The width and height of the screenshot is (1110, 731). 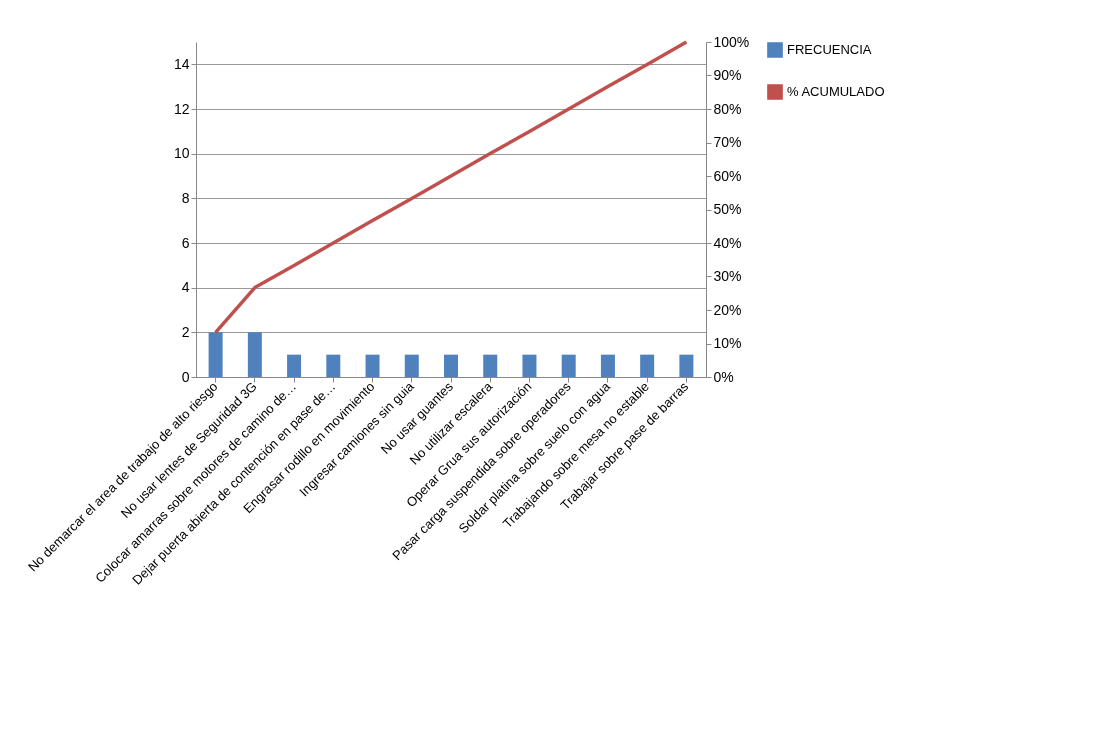 What do you see at coordinates (181, 63) in the screenshot?
I see `y-tick-label: 14` at bounding box center [181, 63].